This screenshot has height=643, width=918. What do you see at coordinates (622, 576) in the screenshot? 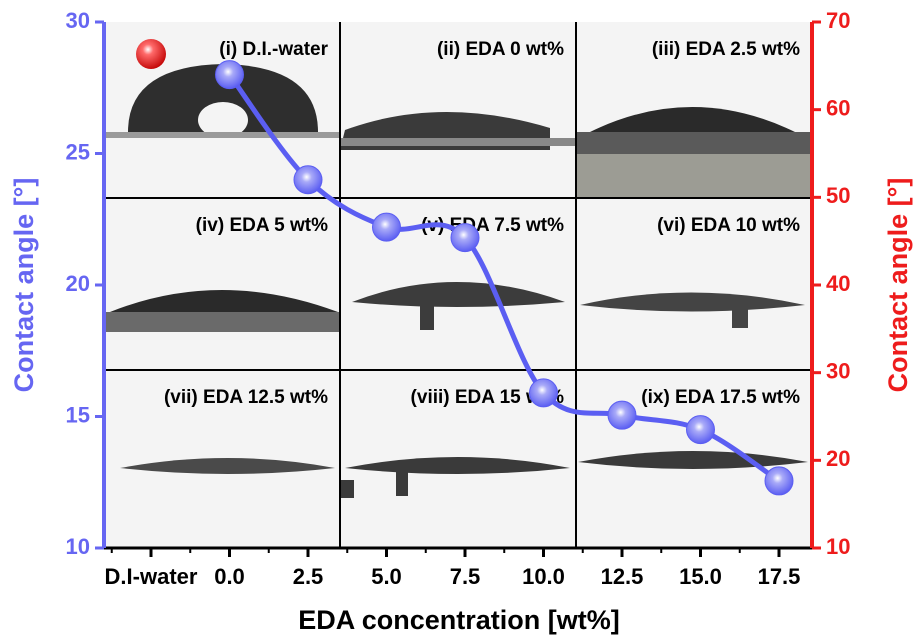
I see `x-tick-label: 12.5` at bounding box center [622, 576].